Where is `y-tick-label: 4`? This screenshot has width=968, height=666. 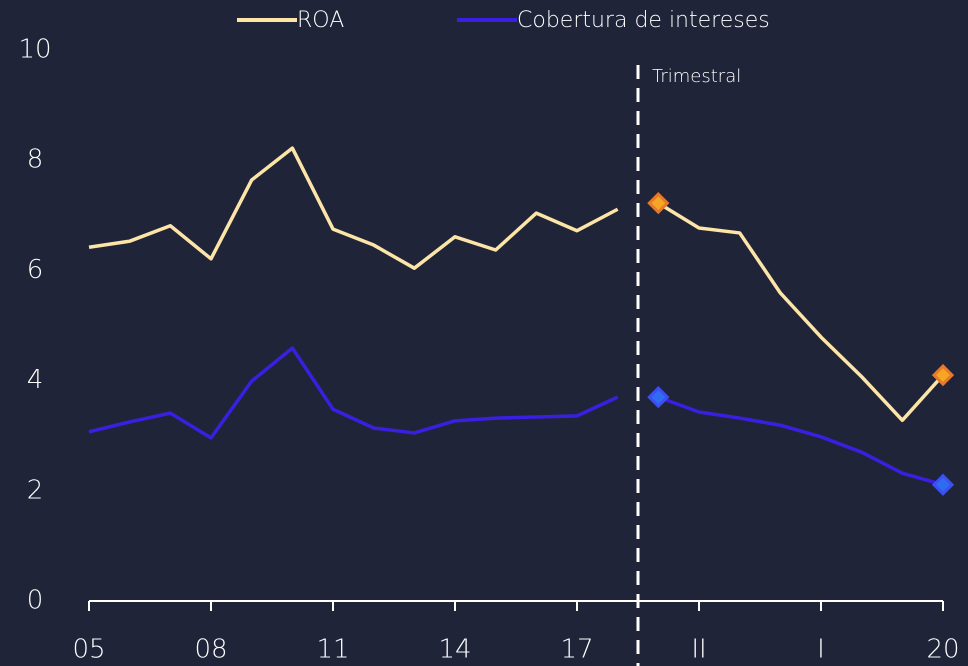
y-tick-label: 4 is located at coordinates (35, 380).